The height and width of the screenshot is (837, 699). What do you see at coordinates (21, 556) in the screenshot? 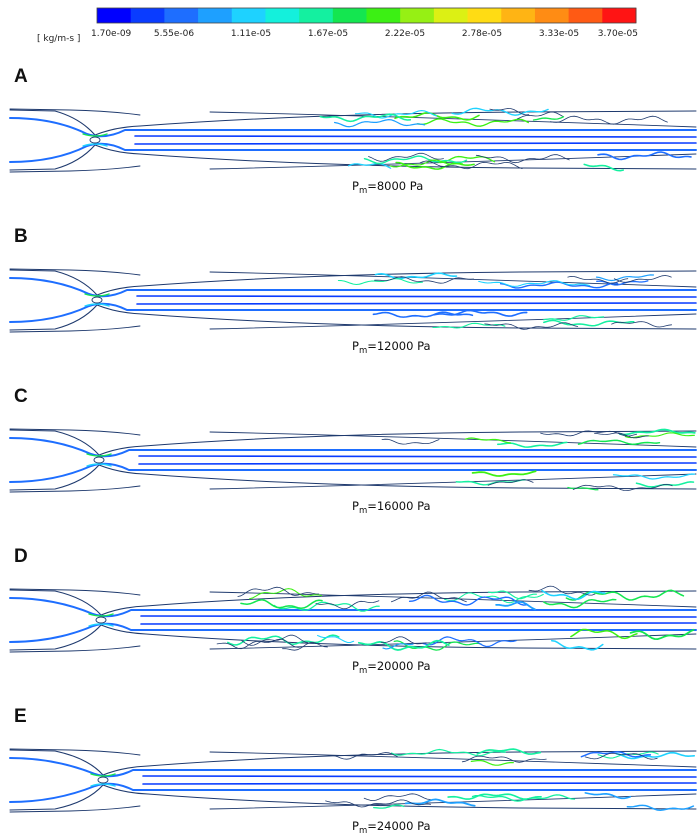
I see `panel-letter: D` at bounding box center [21, 556].